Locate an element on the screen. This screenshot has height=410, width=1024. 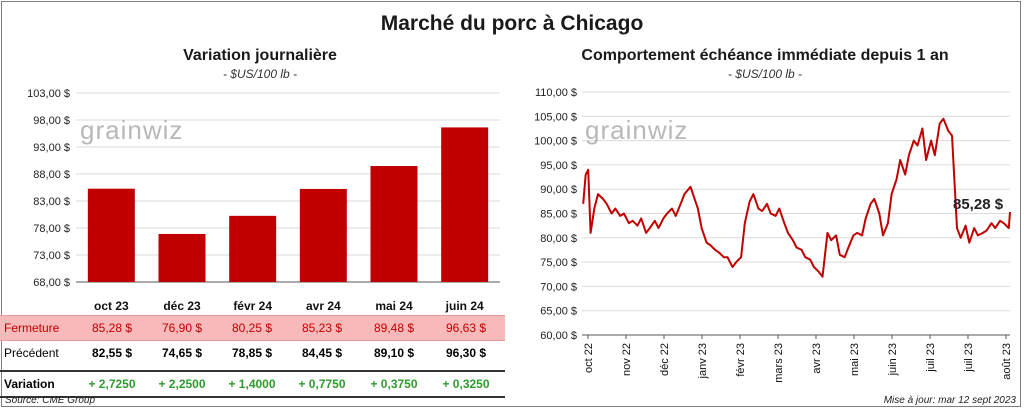
previous-cell: 78,85 $ is located at coordinates (252, 353).